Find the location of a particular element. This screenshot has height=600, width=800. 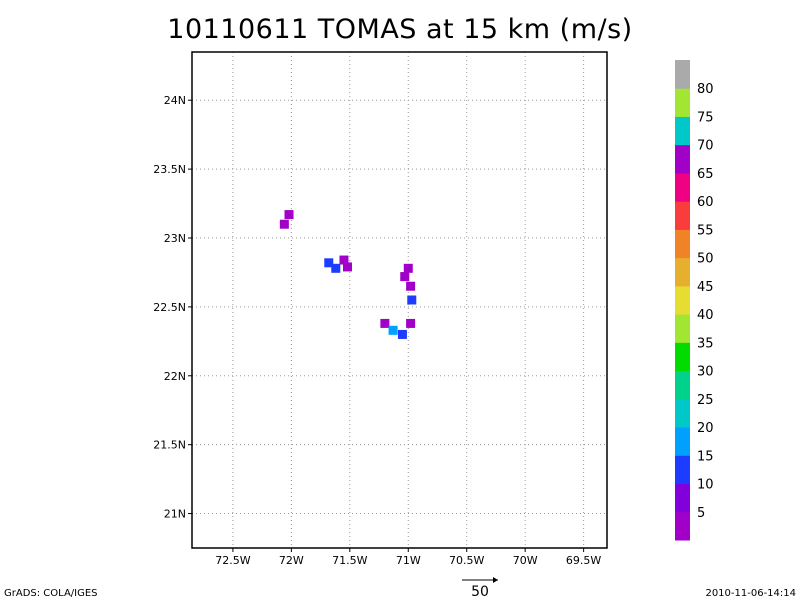

colorbar: 5 10 15 20 25 30 35 40 45 50 55 60 65 70 75 80 is located at coordinates (694, 300).